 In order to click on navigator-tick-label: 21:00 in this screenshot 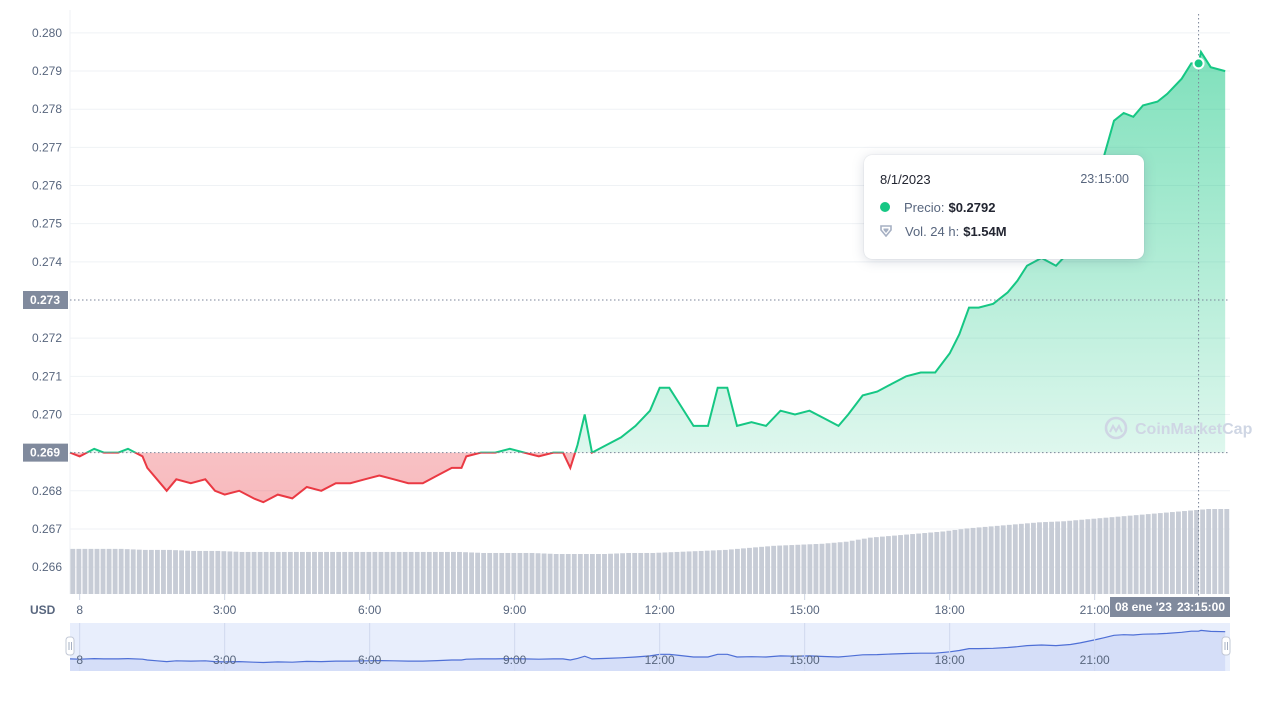, I will do `click(1095, 660)`.